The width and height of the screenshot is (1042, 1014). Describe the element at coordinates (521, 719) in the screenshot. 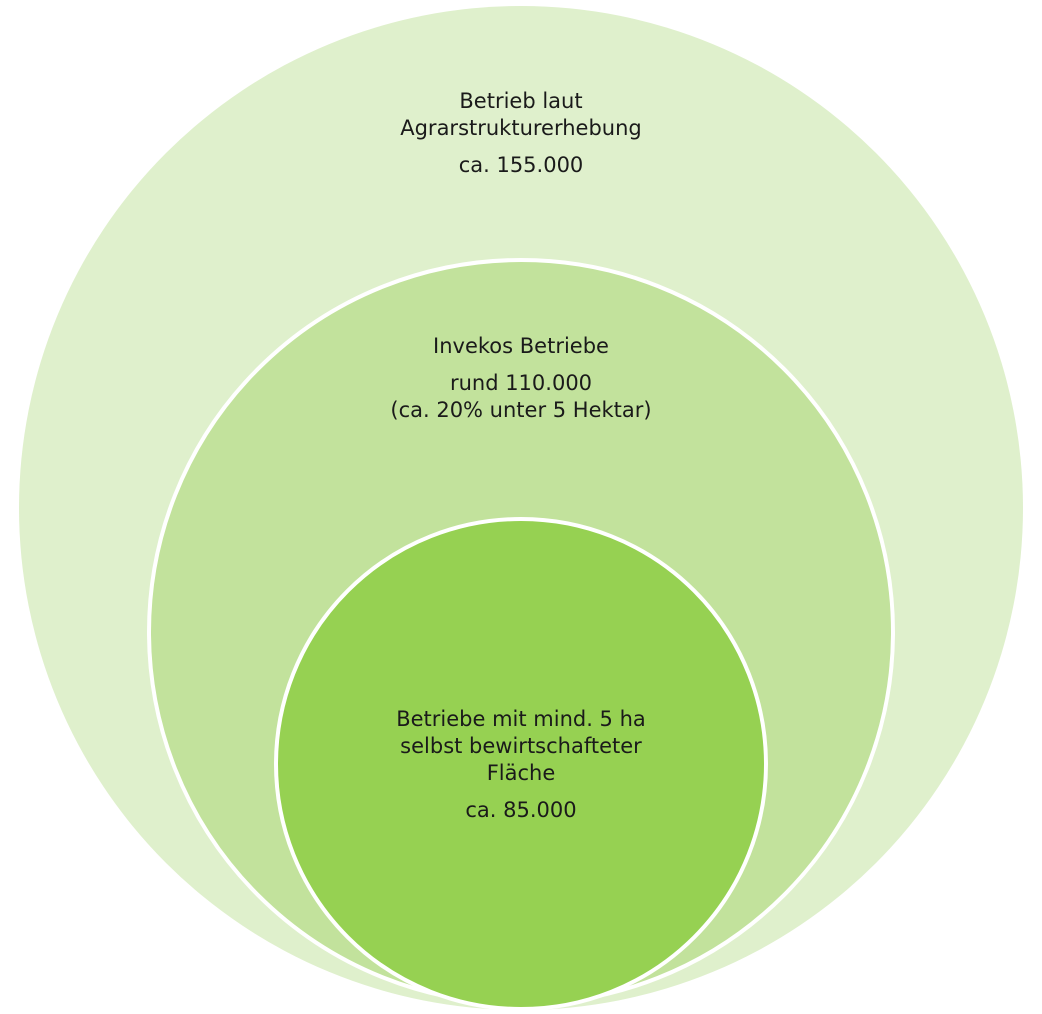

I see `inner-circle-title-line-1: Betriebe mit mind. 5 ha` at that location.